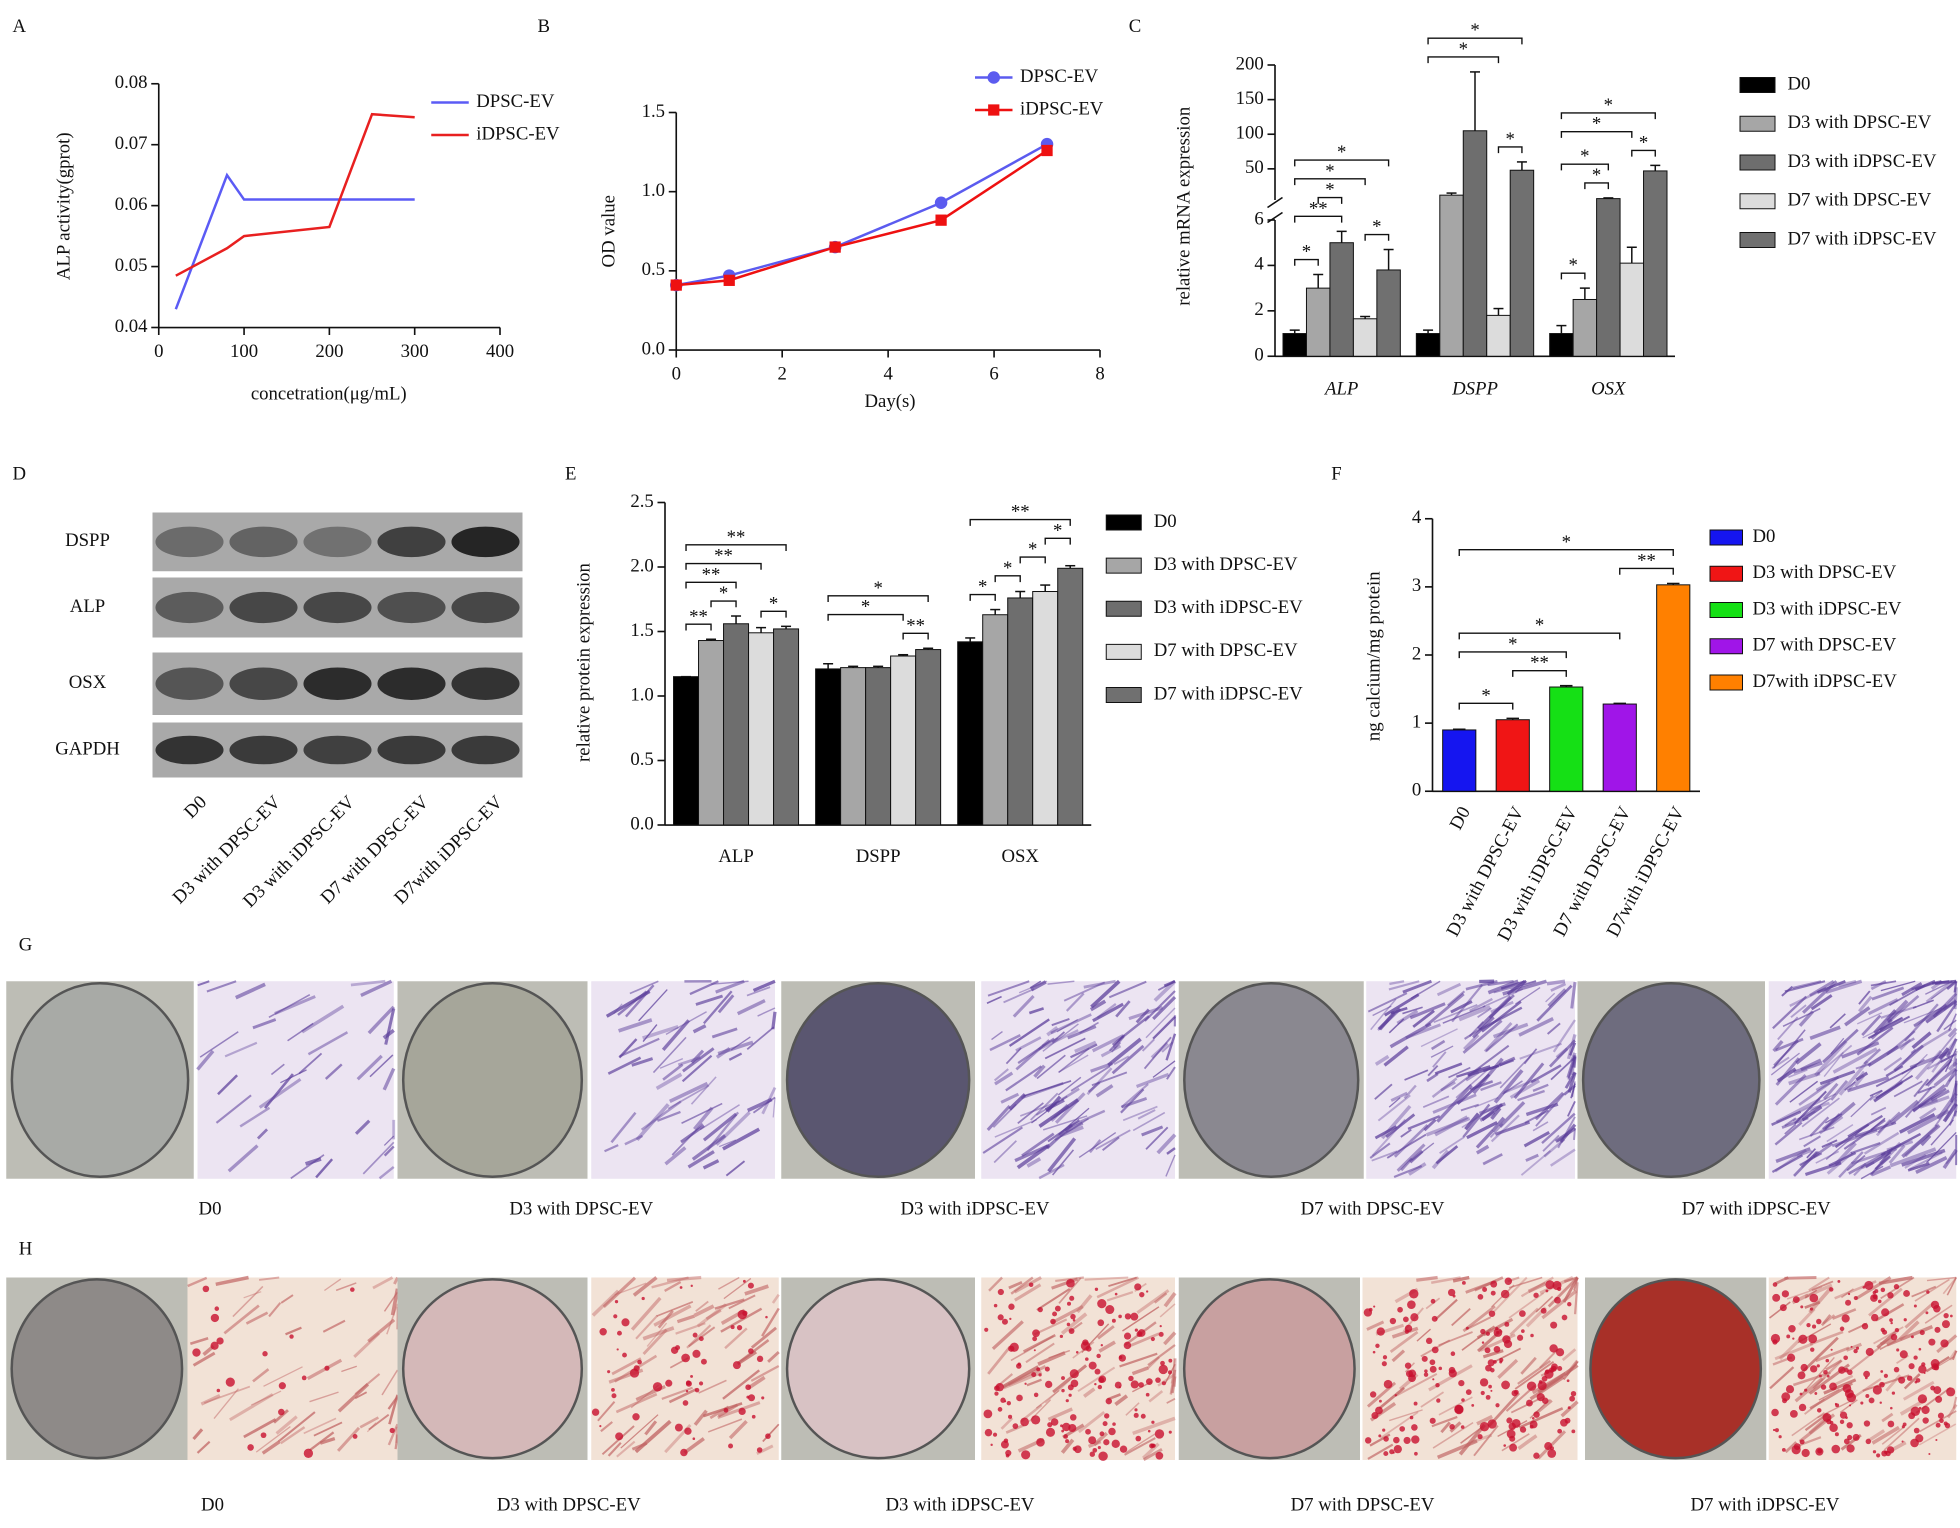  I want to click on bar, so click(903, 740).